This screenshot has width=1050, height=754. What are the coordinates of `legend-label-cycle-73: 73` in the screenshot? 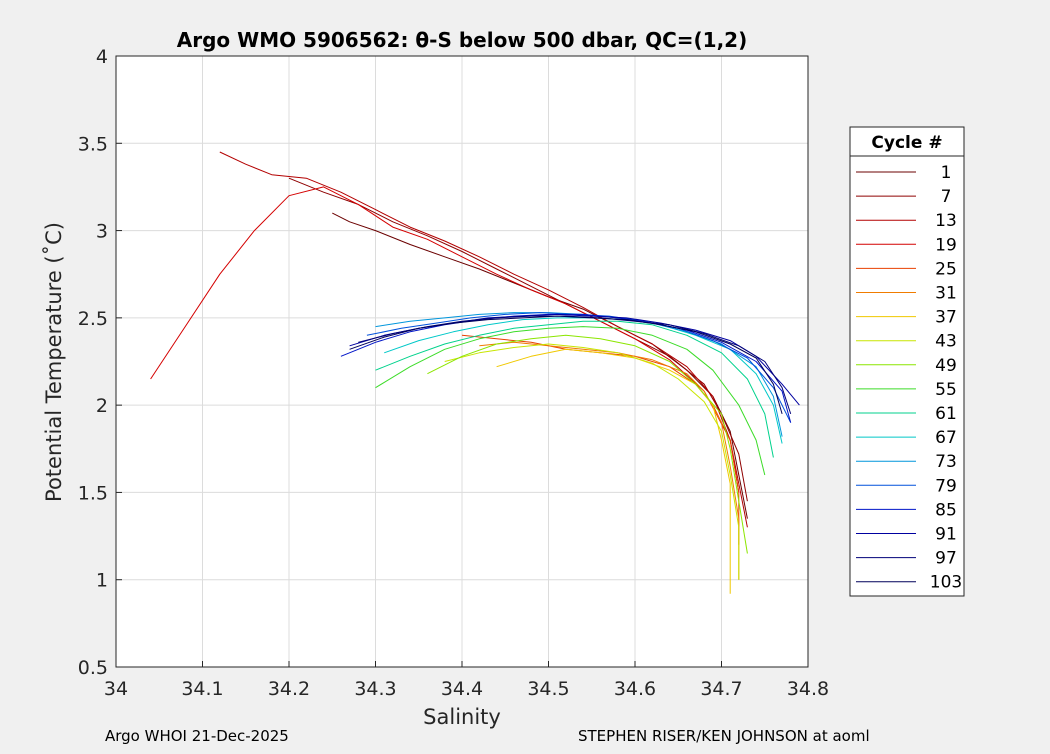 It's located at (946, 462).